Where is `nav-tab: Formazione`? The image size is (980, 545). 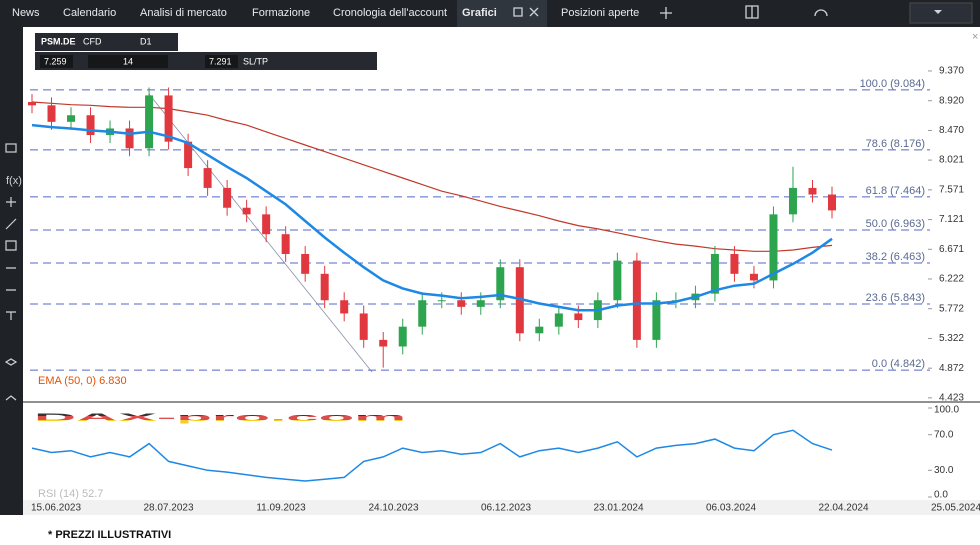 nav-tab: Formazione is located at coordinates (281, 13).